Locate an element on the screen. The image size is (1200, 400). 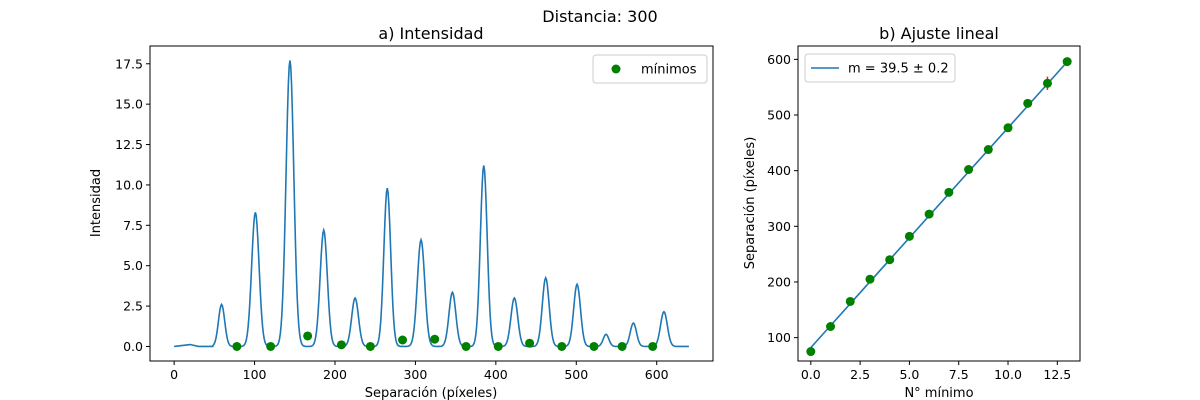
panel-b-ytick-label: 100 is located at coordinates (779, 337).